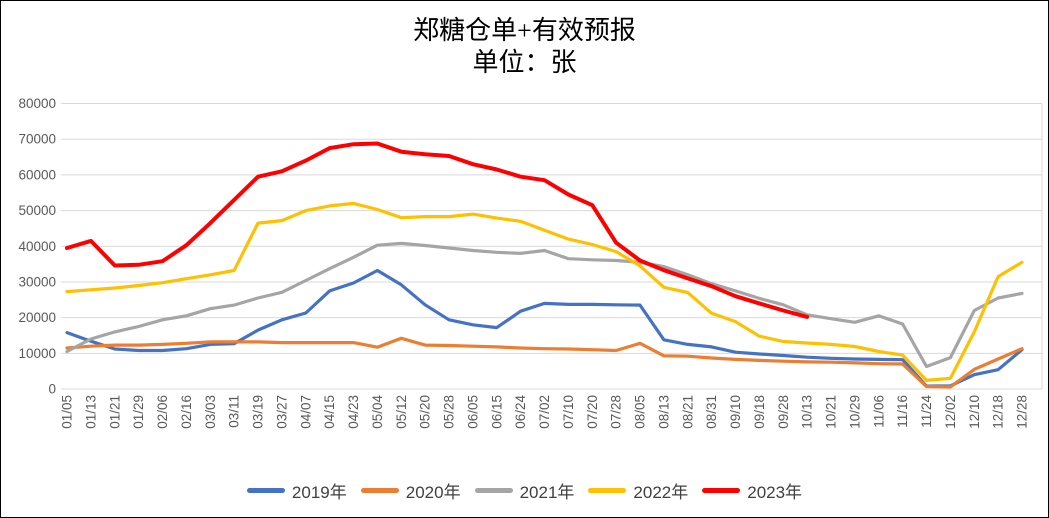 This screenshot has height=518, width=1049. I want to click on x-axis-tick-label: 05/28, so click(449, 412).